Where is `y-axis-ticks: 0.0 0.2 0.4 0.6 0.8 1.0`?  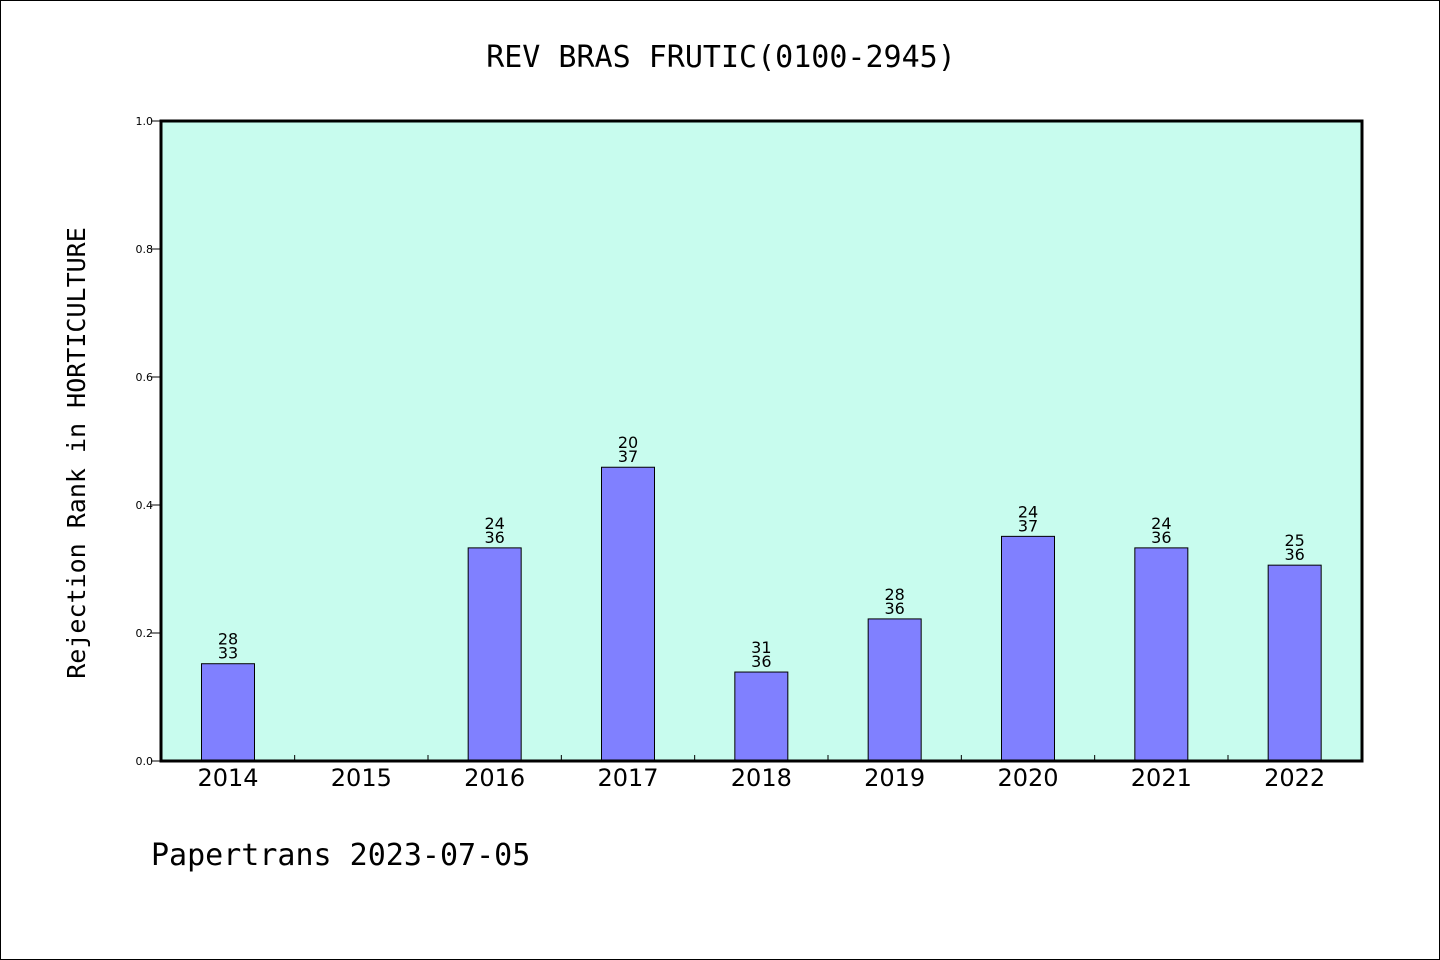
y-axis-ticks: 0.0 0.2 0.4 0.6 0.8 1.0 is located at coordinates (148, 441).